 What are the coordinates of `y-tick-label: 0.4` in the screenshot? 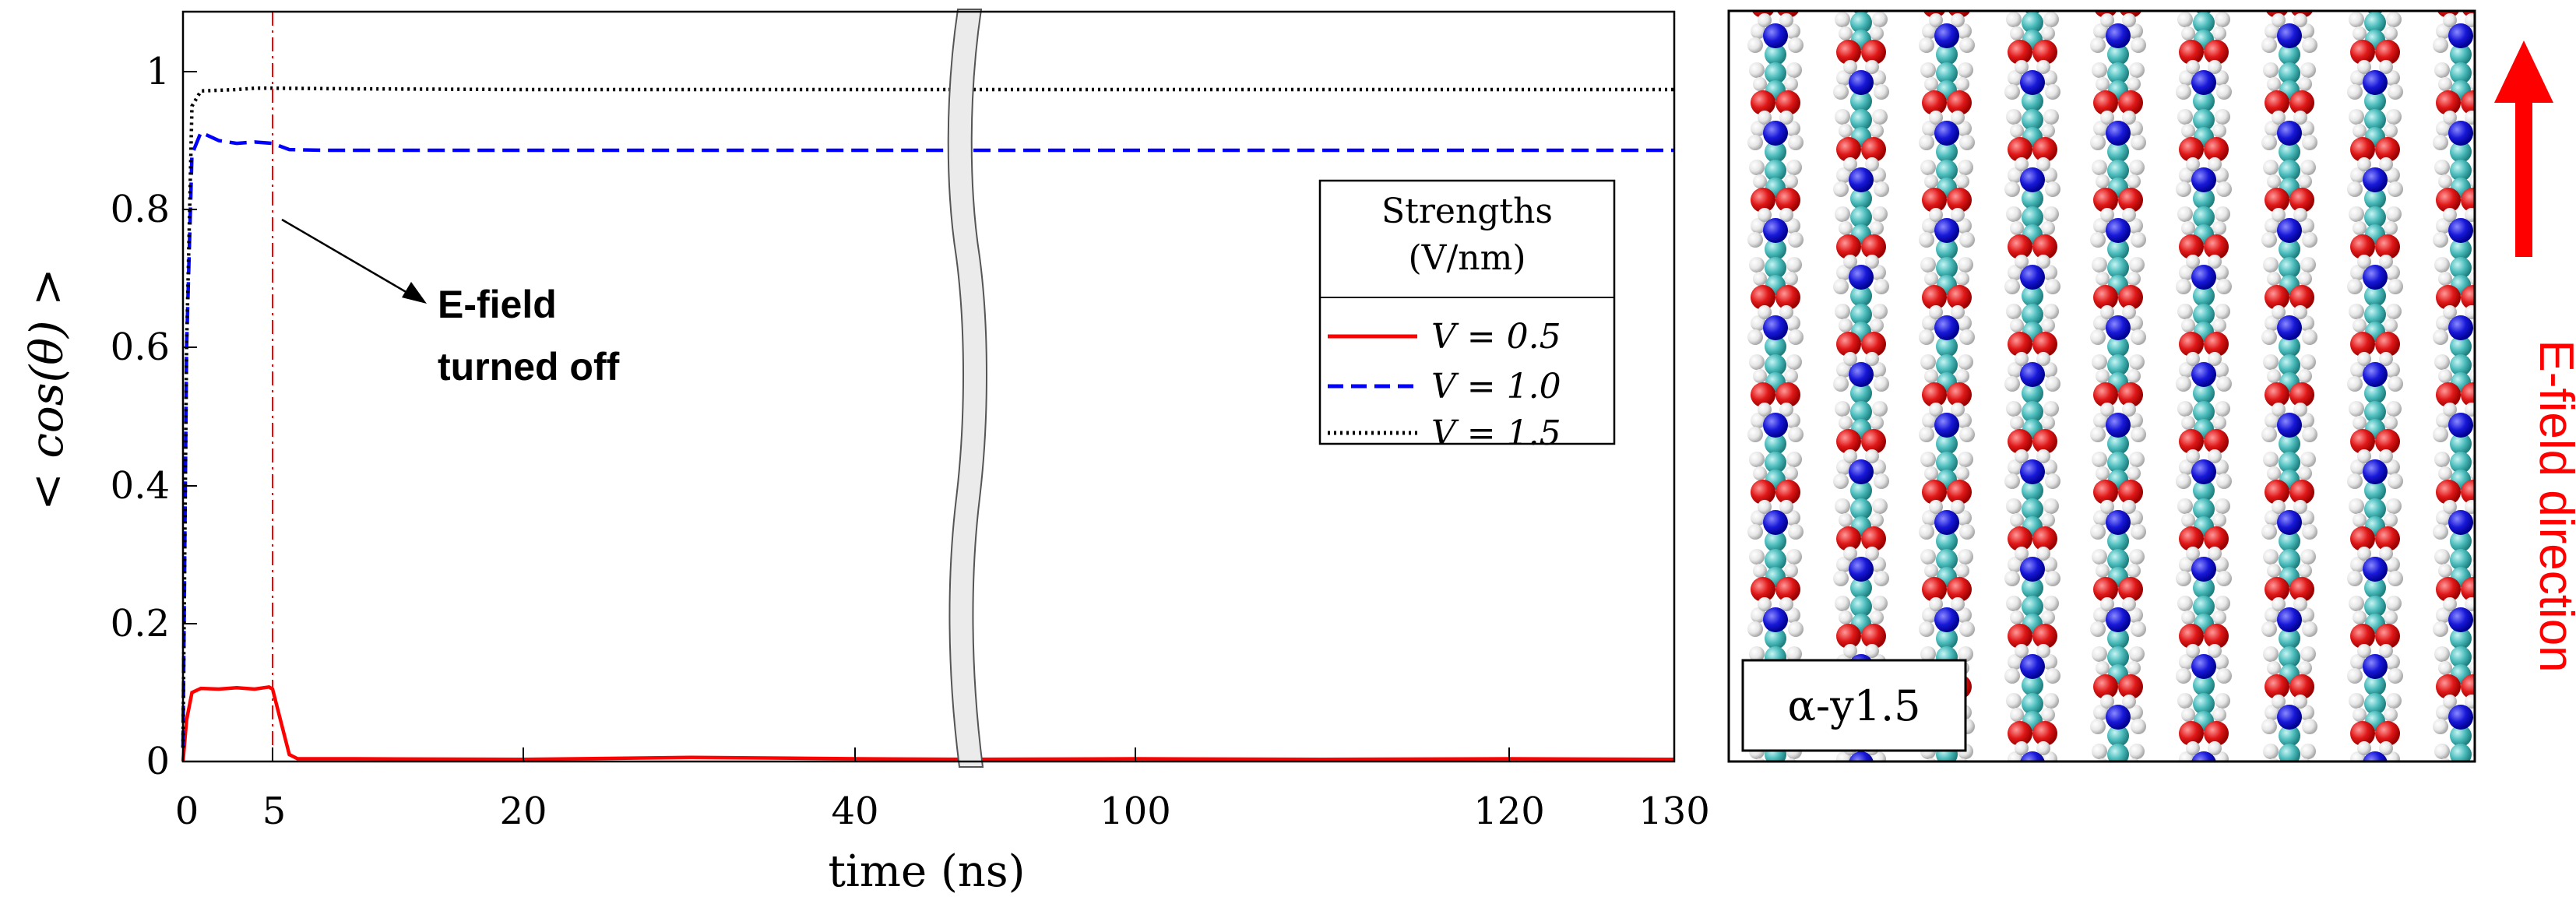 It's located at (140, 486).